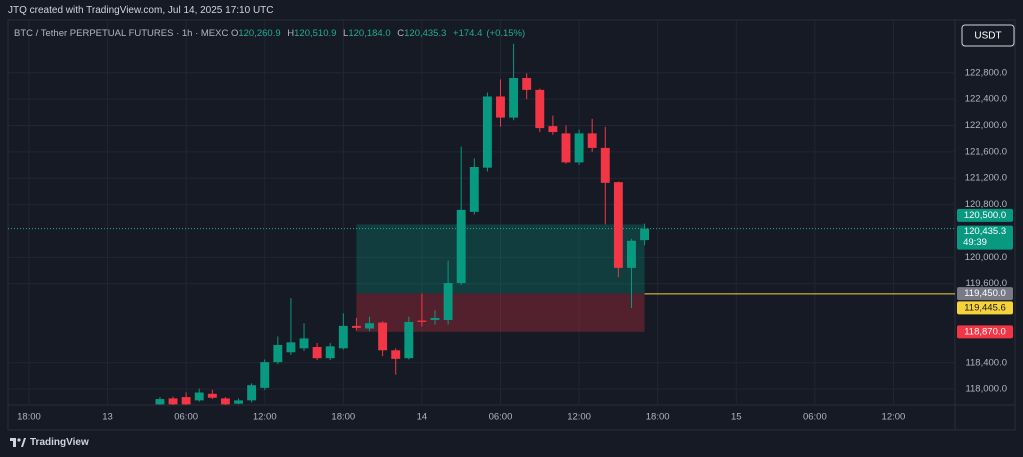 This screenshot has width=1023, height=457. Describe the element at coordinates (291, 33) in the screenshot. I see `high-letter: H` at that location.